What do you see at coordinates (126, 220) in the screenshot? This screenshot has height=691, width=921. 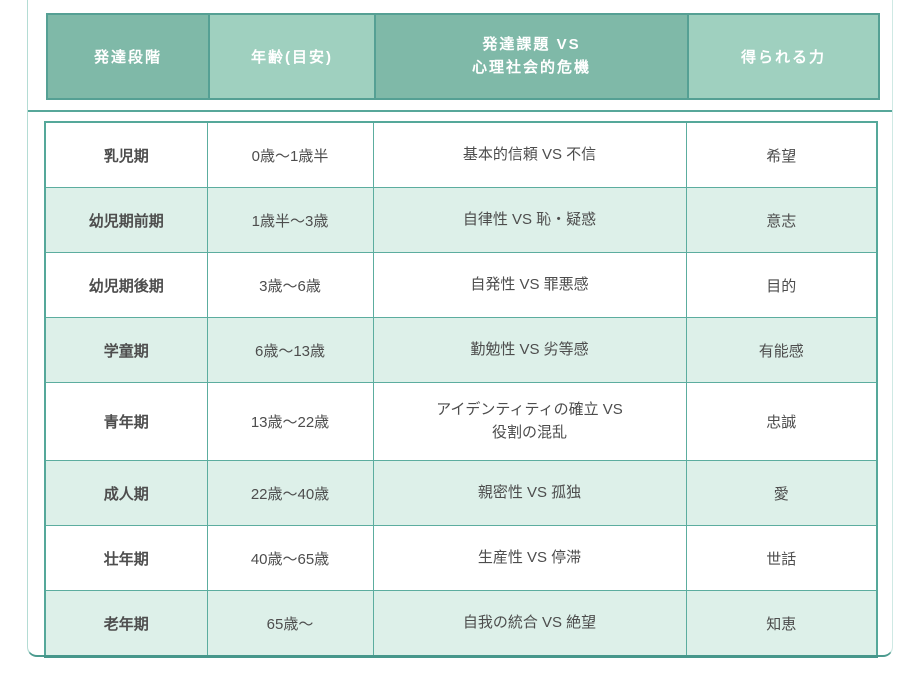 I see `cell-stage: 幼児期前期` at bounding box center [126, 220].